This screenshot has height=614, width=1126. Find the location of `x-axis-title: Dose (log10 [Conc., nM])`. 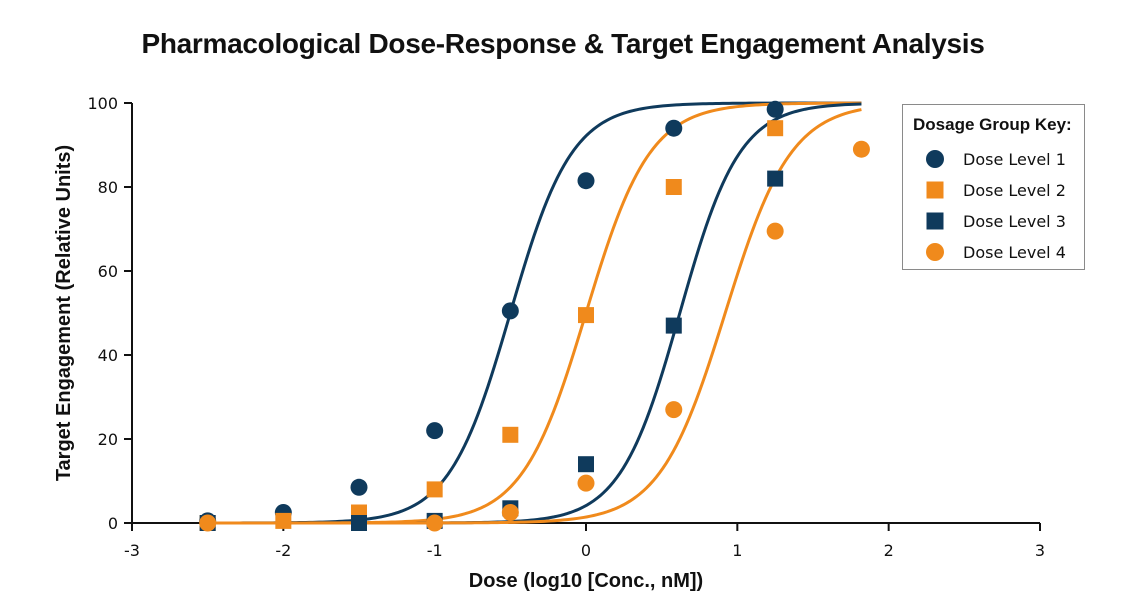

x-axis-title: Dose (log10 [Conc., nM]) is located at coordinates (586, 581).